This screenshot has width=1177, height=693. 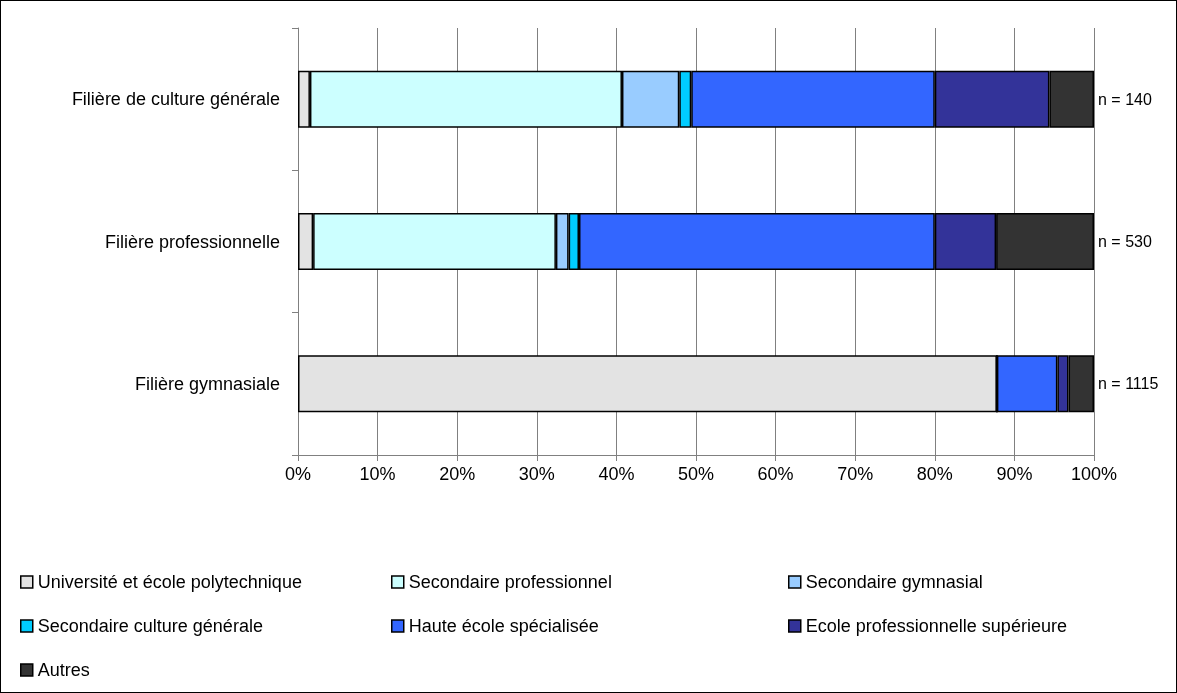 What do you see at coordinates (616, 474) in the screenshot?
I see `x-tick-label: 40%` at bounding box center [616, 474].